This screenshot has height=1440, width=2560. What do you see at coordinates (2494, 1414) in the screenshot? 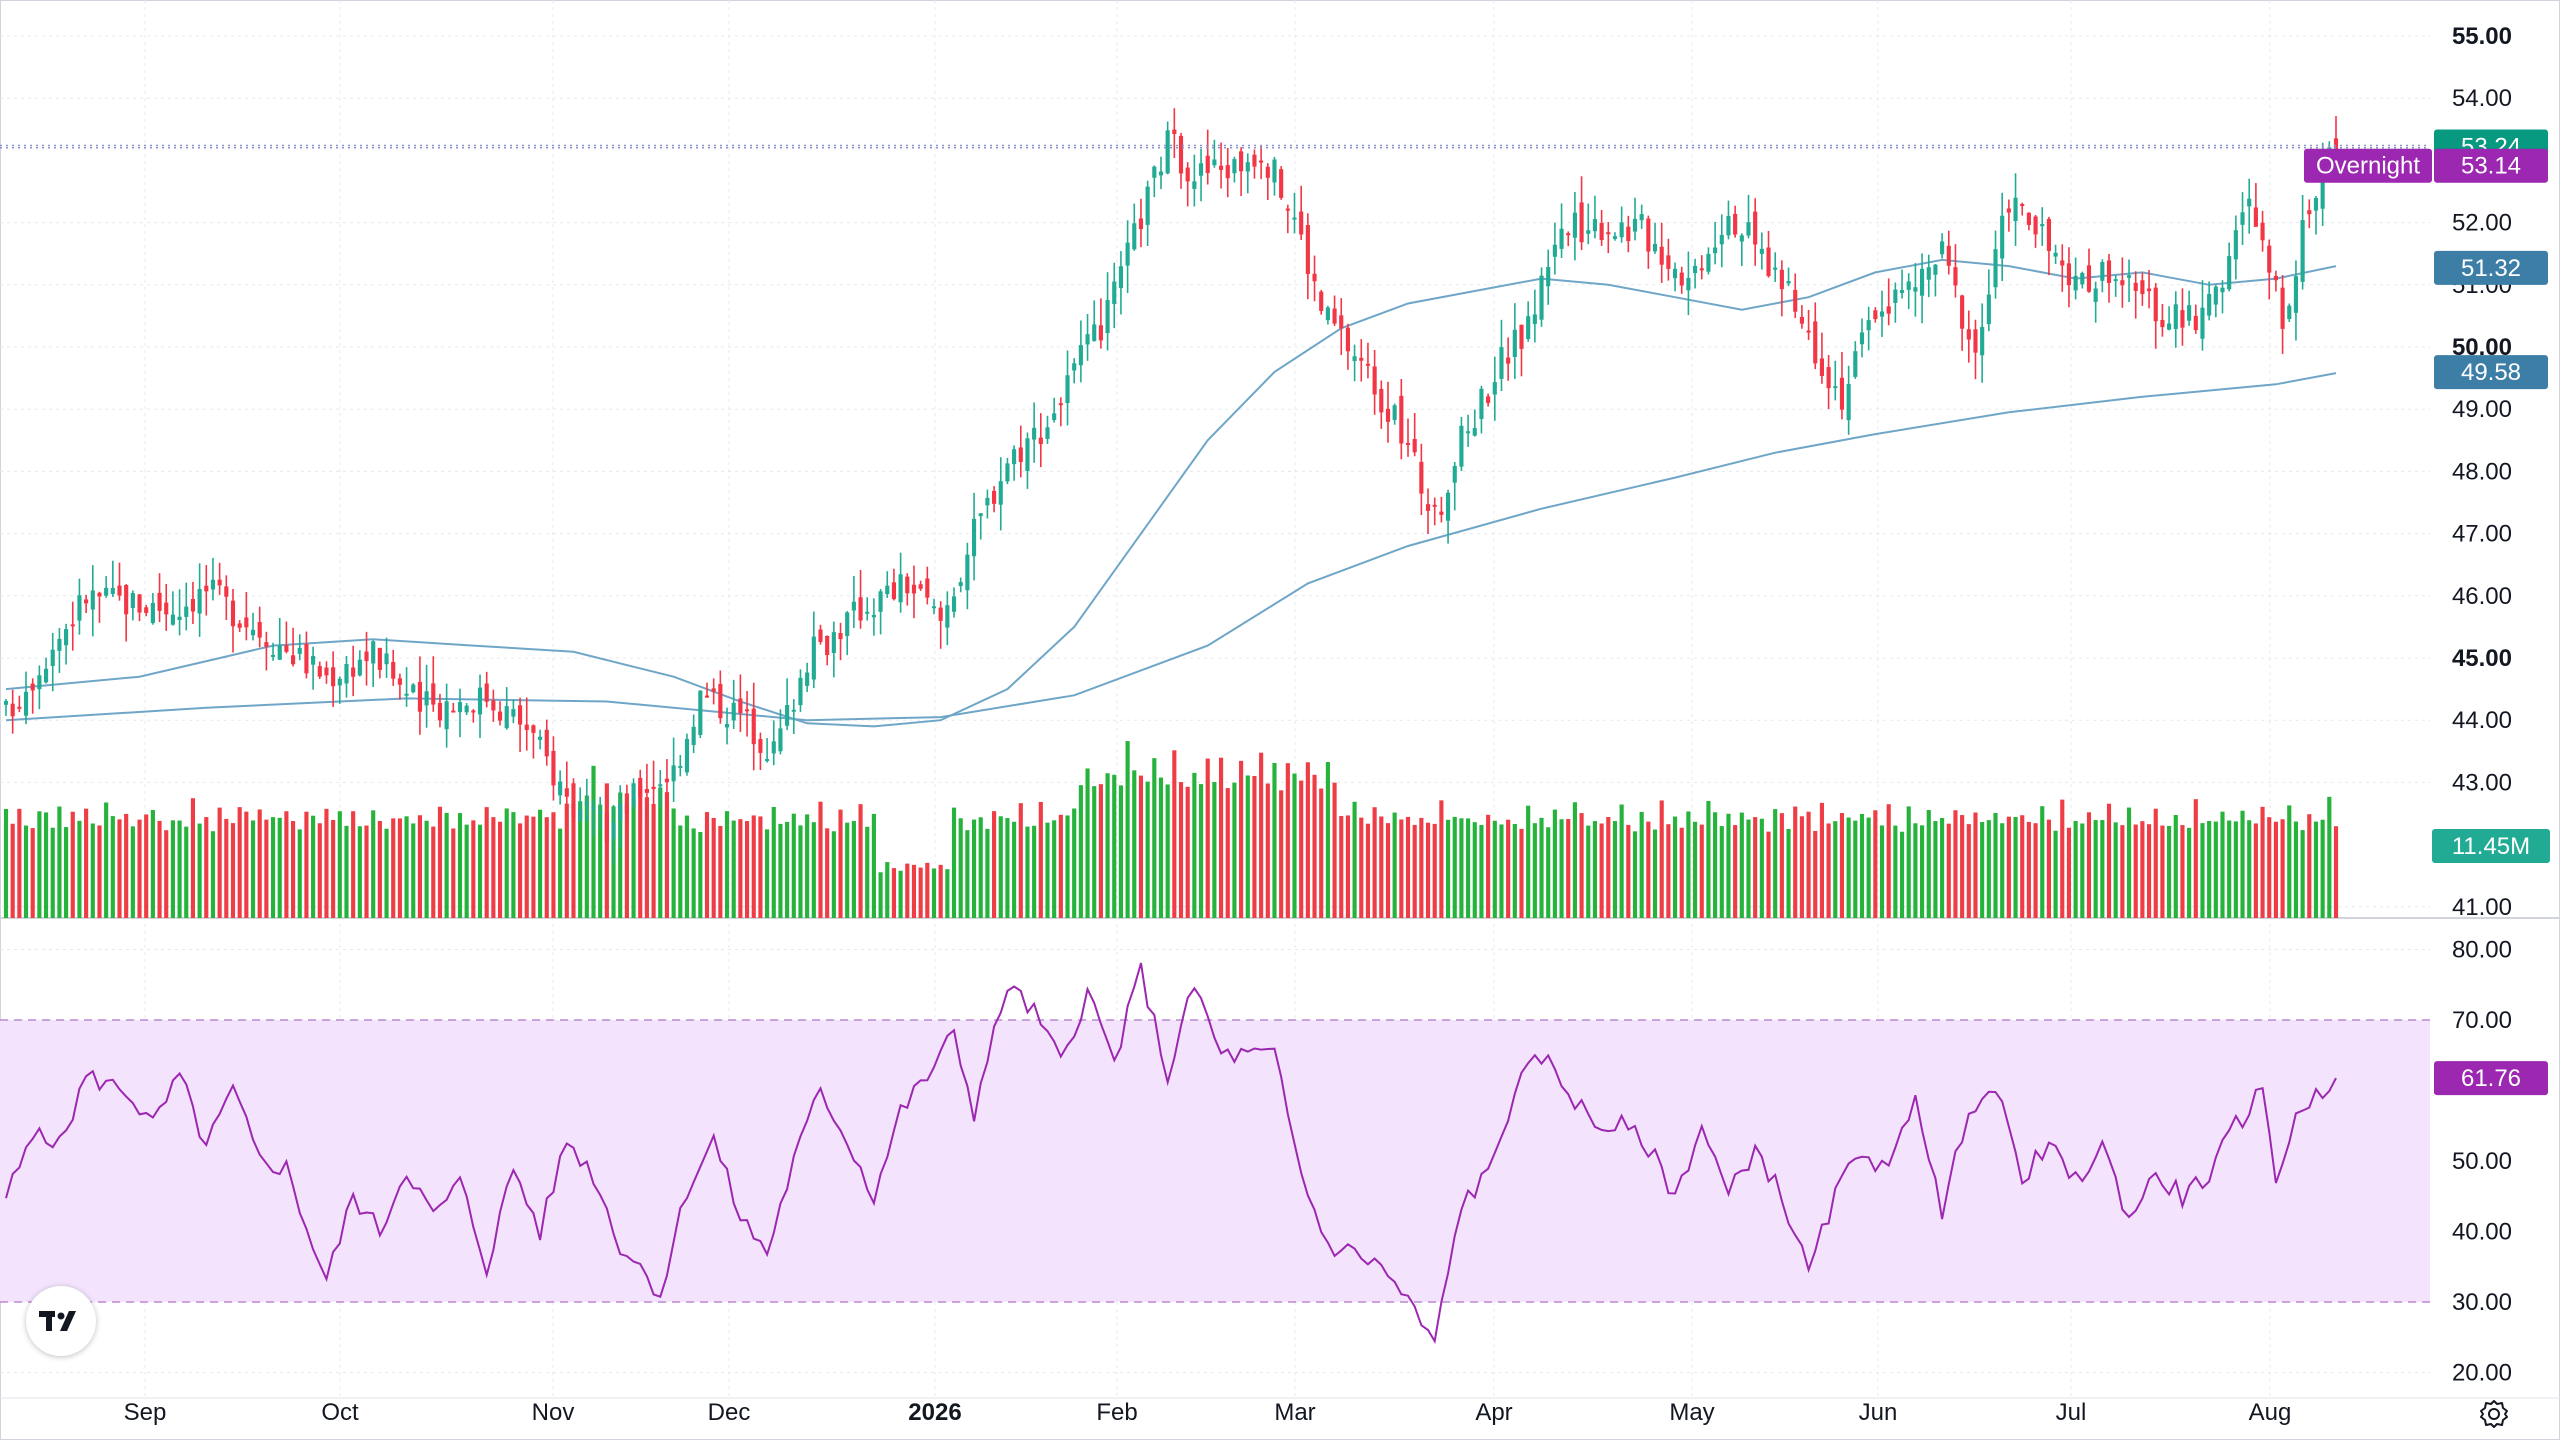
I see `settings-gear-icon` at bounding box center [2494, 1414].